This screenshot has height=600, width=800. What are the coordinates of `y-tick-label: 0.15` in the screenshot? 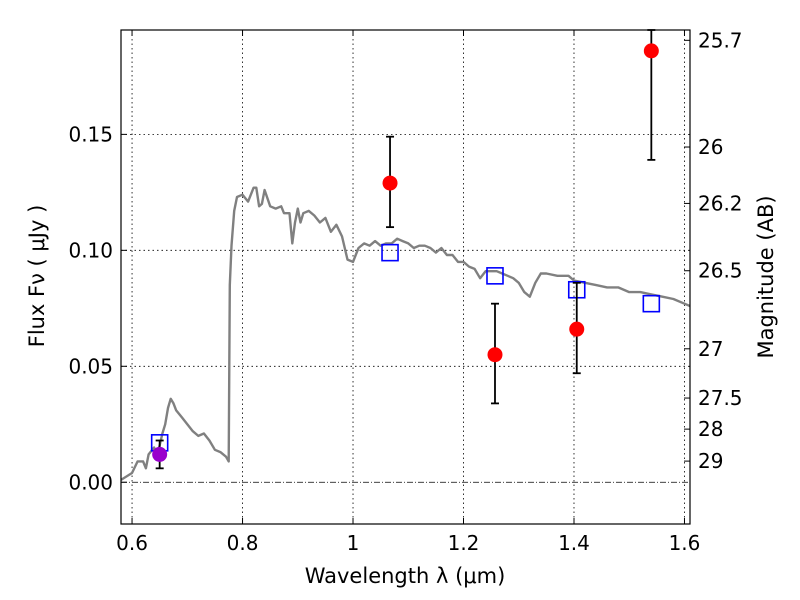 It's located at (90, 134).